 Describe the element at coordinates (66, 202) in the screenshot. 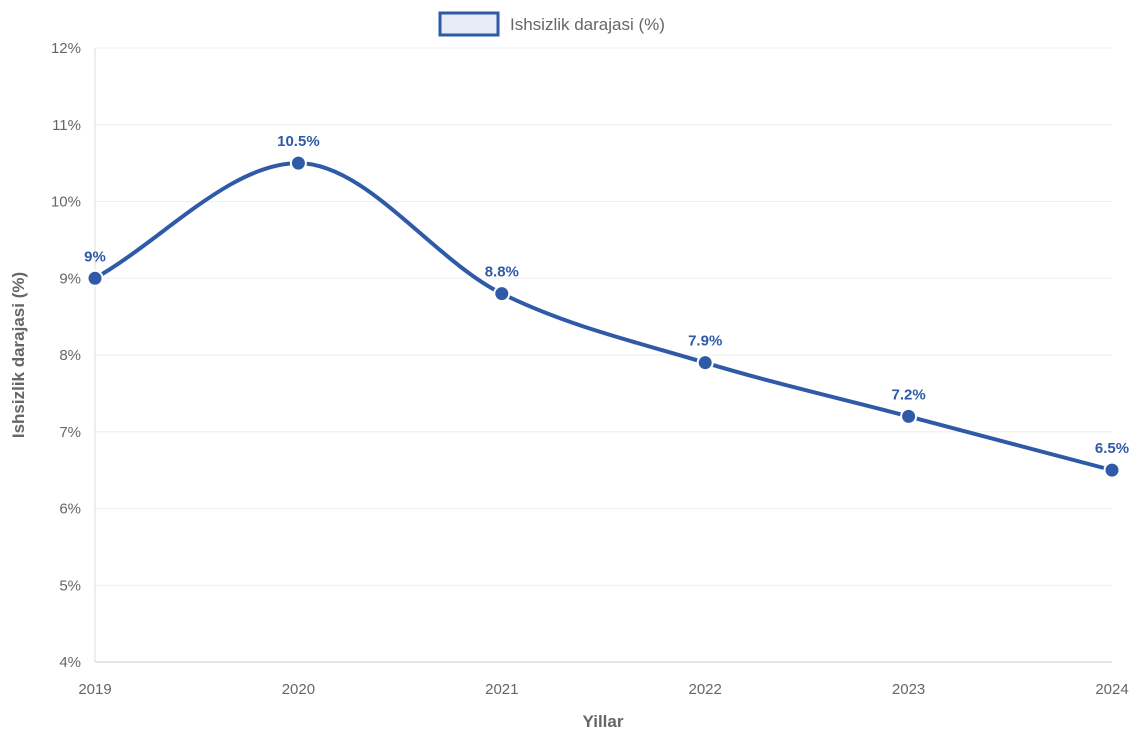

I see `y-tick-label: 10%` at that location.